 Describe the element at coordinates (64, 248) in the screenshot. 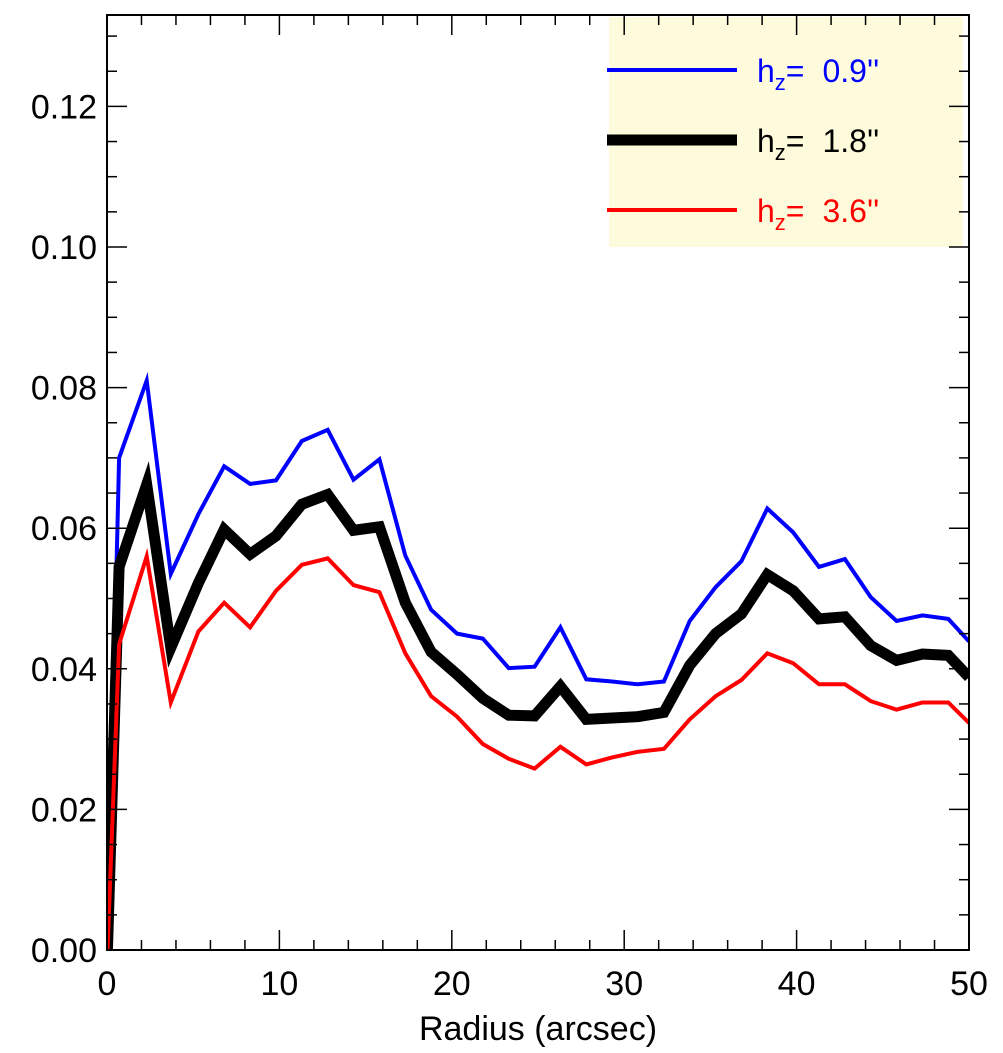

I see `y-tick-label-5: 0.10` at that location.